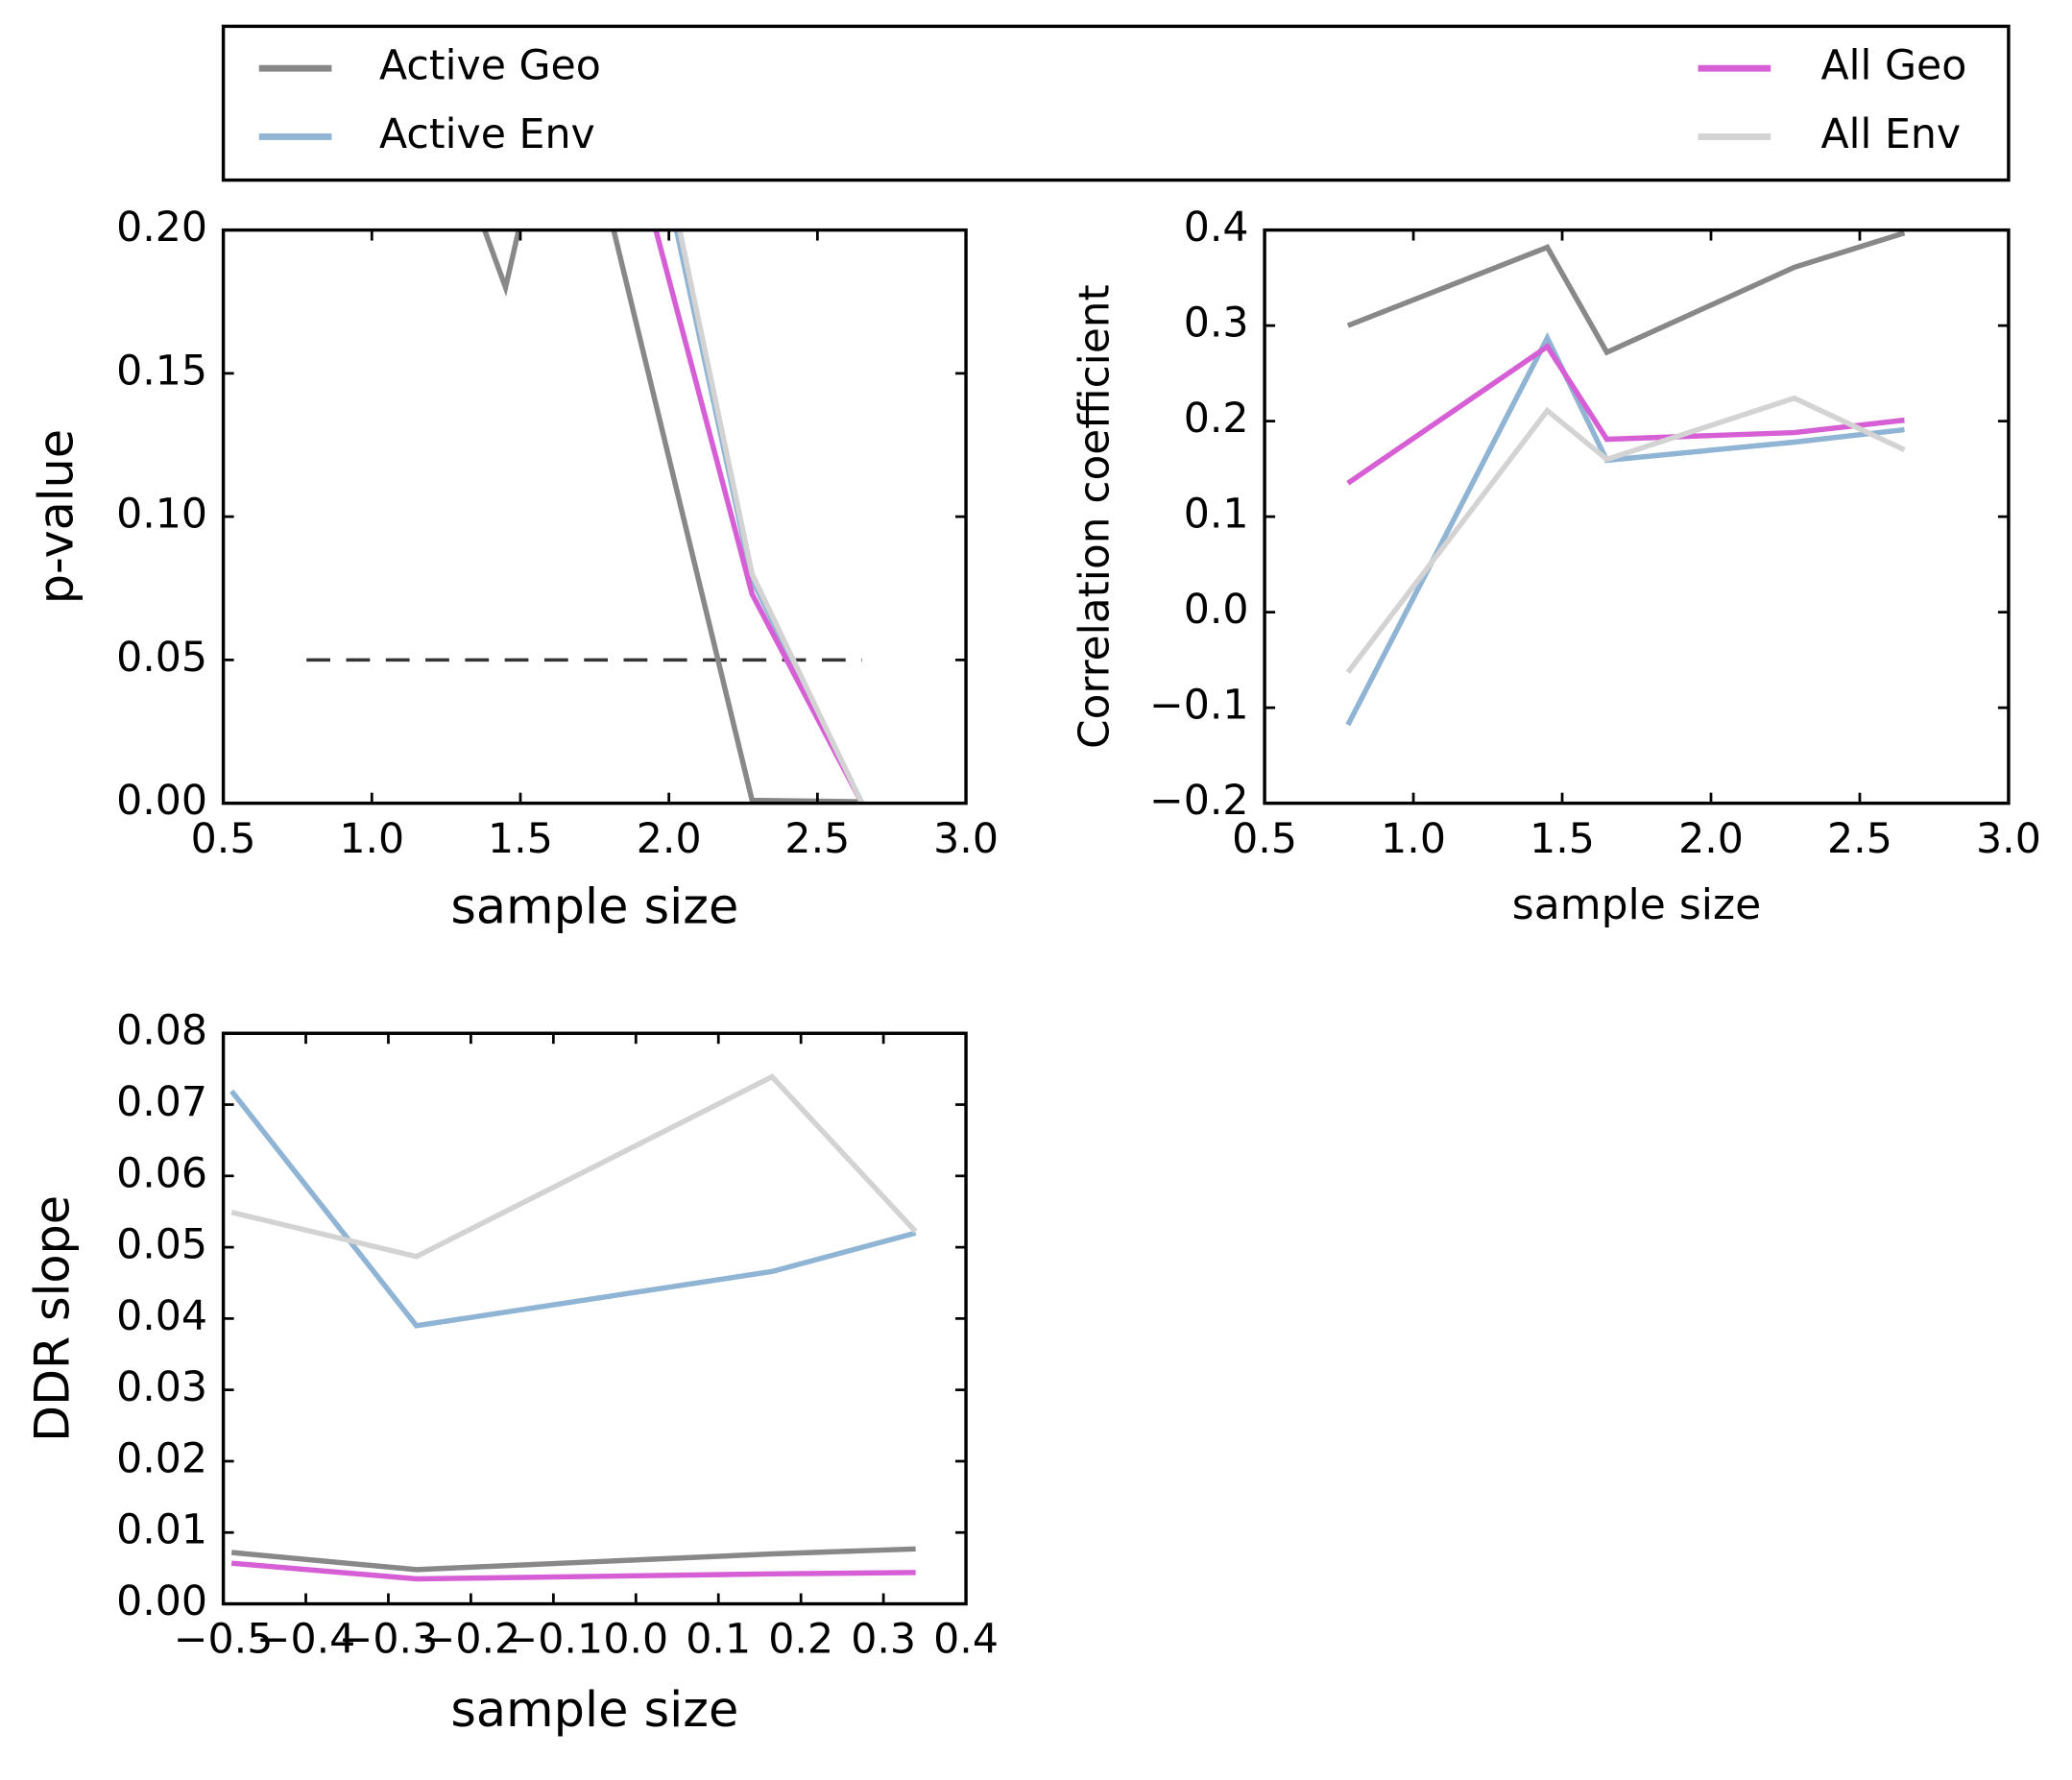 The height and width of the screenshot is (1780, 2072). What do you see at coordinates (56, 516) in the screenshot?
I see `y-axis-label: p-value` at bounding box center [56, 516].